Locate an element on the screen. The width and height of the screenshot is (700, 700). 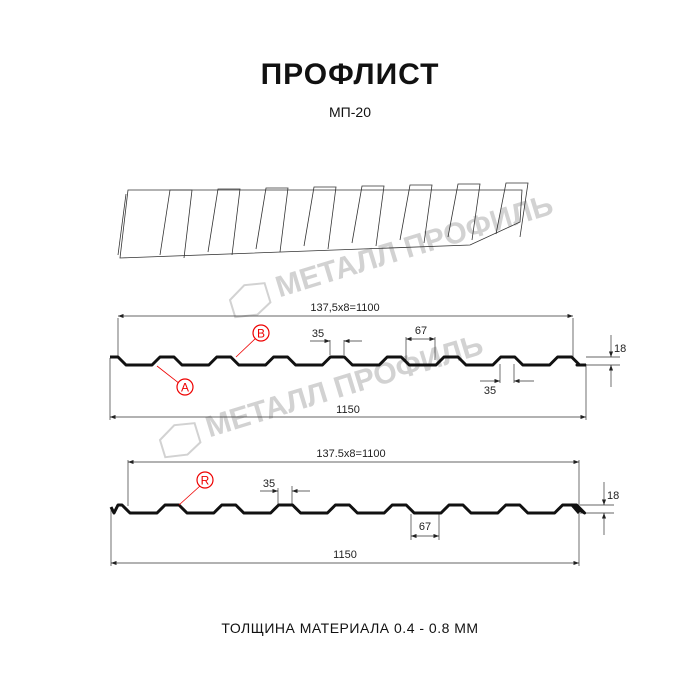
watermark-2: МЕТАЛЛ ПРОФИЛЬ is located at coordinates (322, 393).